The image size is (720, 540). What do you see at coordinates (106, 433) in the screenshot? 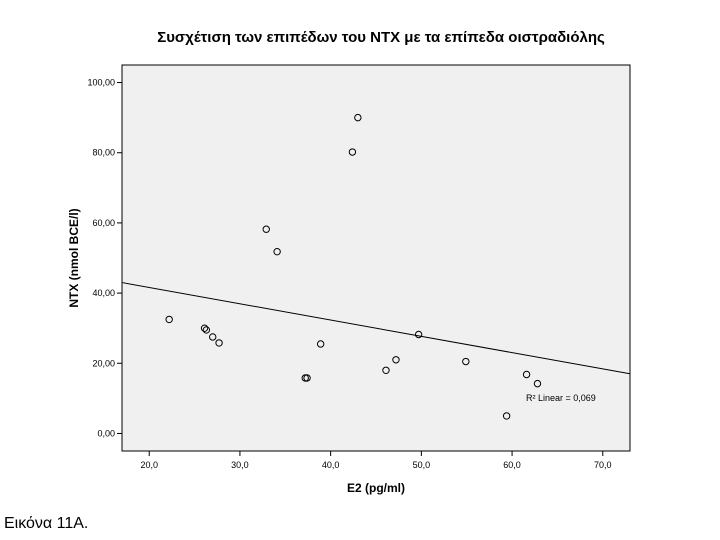
I see `y-tick-label: 0,00` at bounding box center [106, 433].